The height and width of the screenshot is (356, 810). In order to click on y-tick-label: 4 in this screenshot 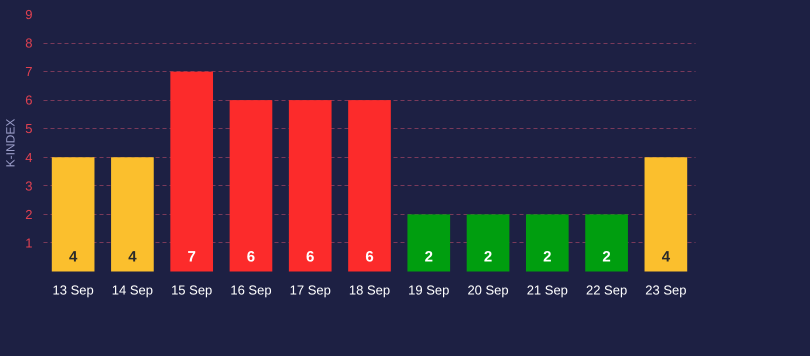, I will do `click(29, 157)`.